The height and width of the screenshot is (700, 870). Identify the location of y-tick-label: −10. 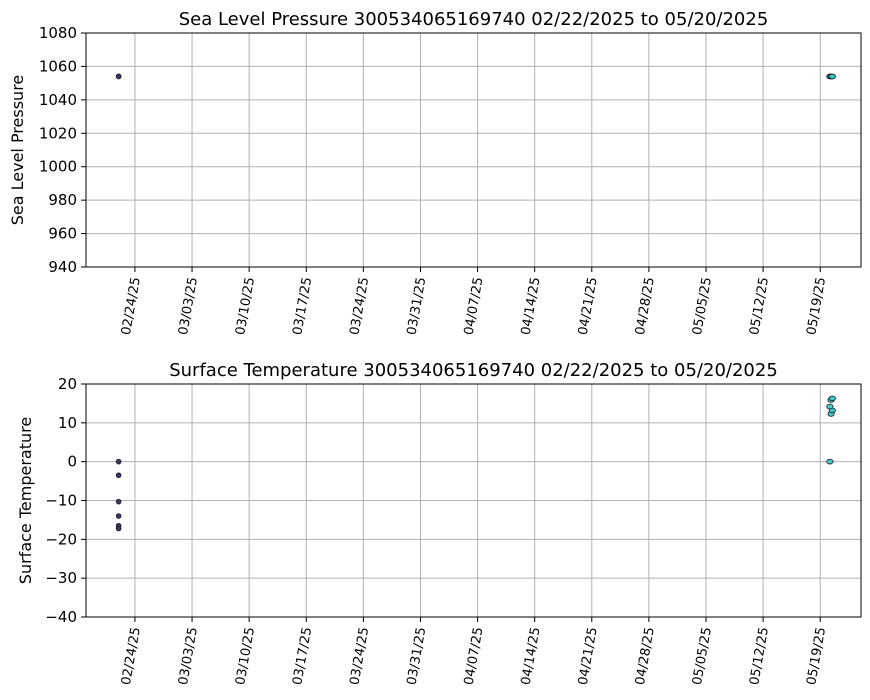
(61, 501).